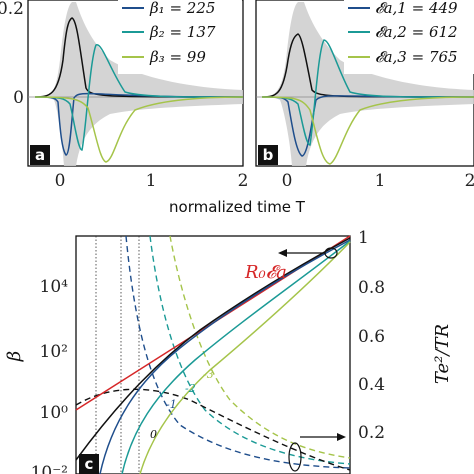 This screenshot has height=474, width=474. Describe the element at coordinates (213, 429) in the screenshot. I see `dashed-curve-black` at that location.